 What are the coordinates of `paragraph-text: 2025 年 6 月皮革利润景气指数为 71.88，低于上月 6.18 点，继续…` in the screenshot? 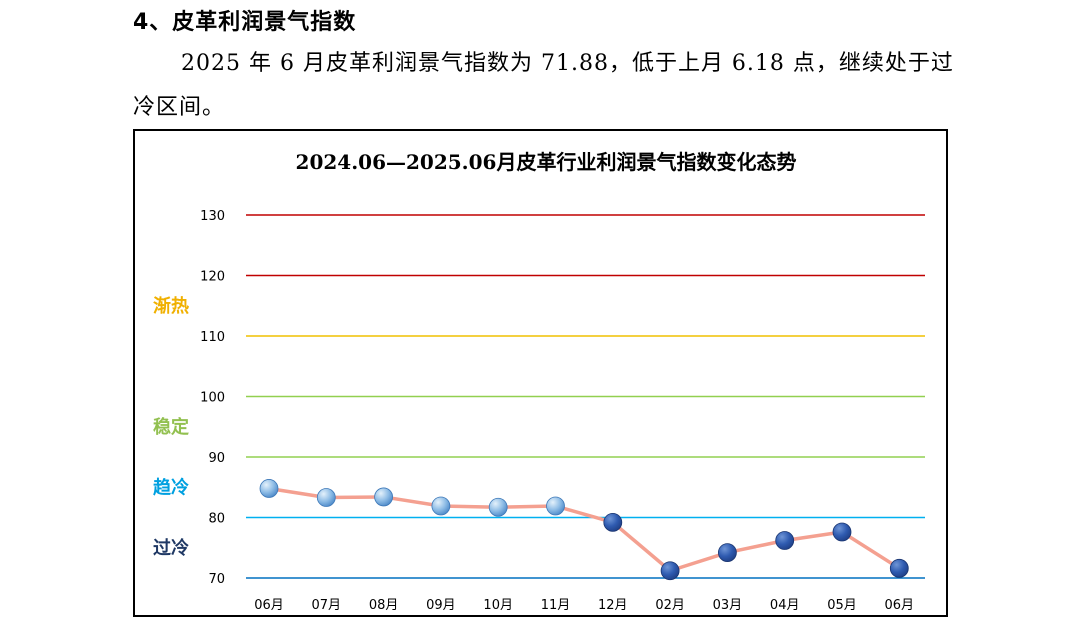 It's located at (543, 85).